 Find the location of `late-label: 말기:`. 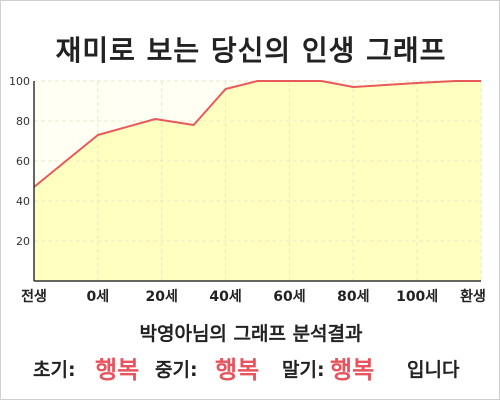

late-label: 말기: is located at coordinates (303, 370).